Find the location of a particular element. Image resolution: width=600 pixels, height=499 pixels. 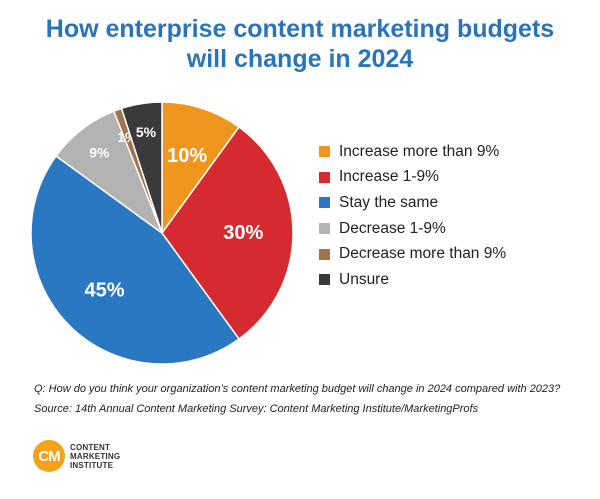

cmi-logo-text-line-1: CONTENT is located at coordinates (90, 447).